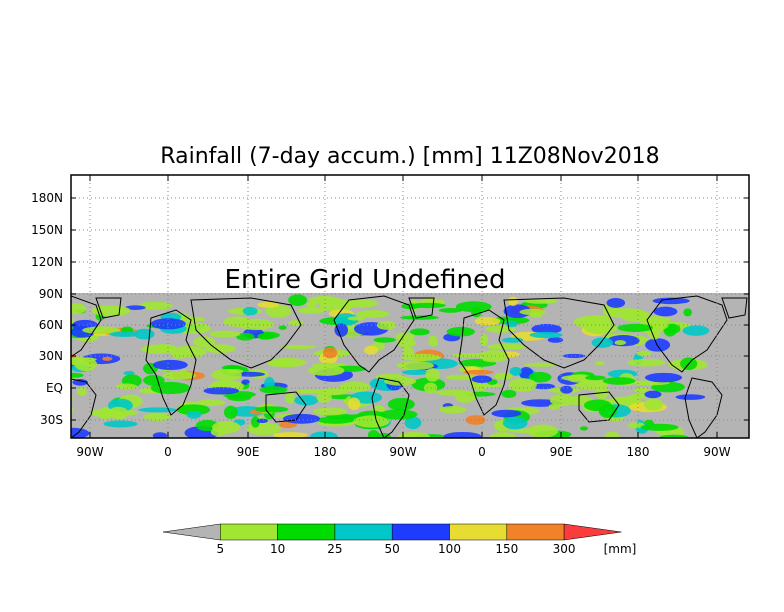 This screenshot has width=784, height=612. What do you see at coordinates (51, 325) in the screenshot?
I see `lat-tick-label: 60N` at bounding box center [51, 325].